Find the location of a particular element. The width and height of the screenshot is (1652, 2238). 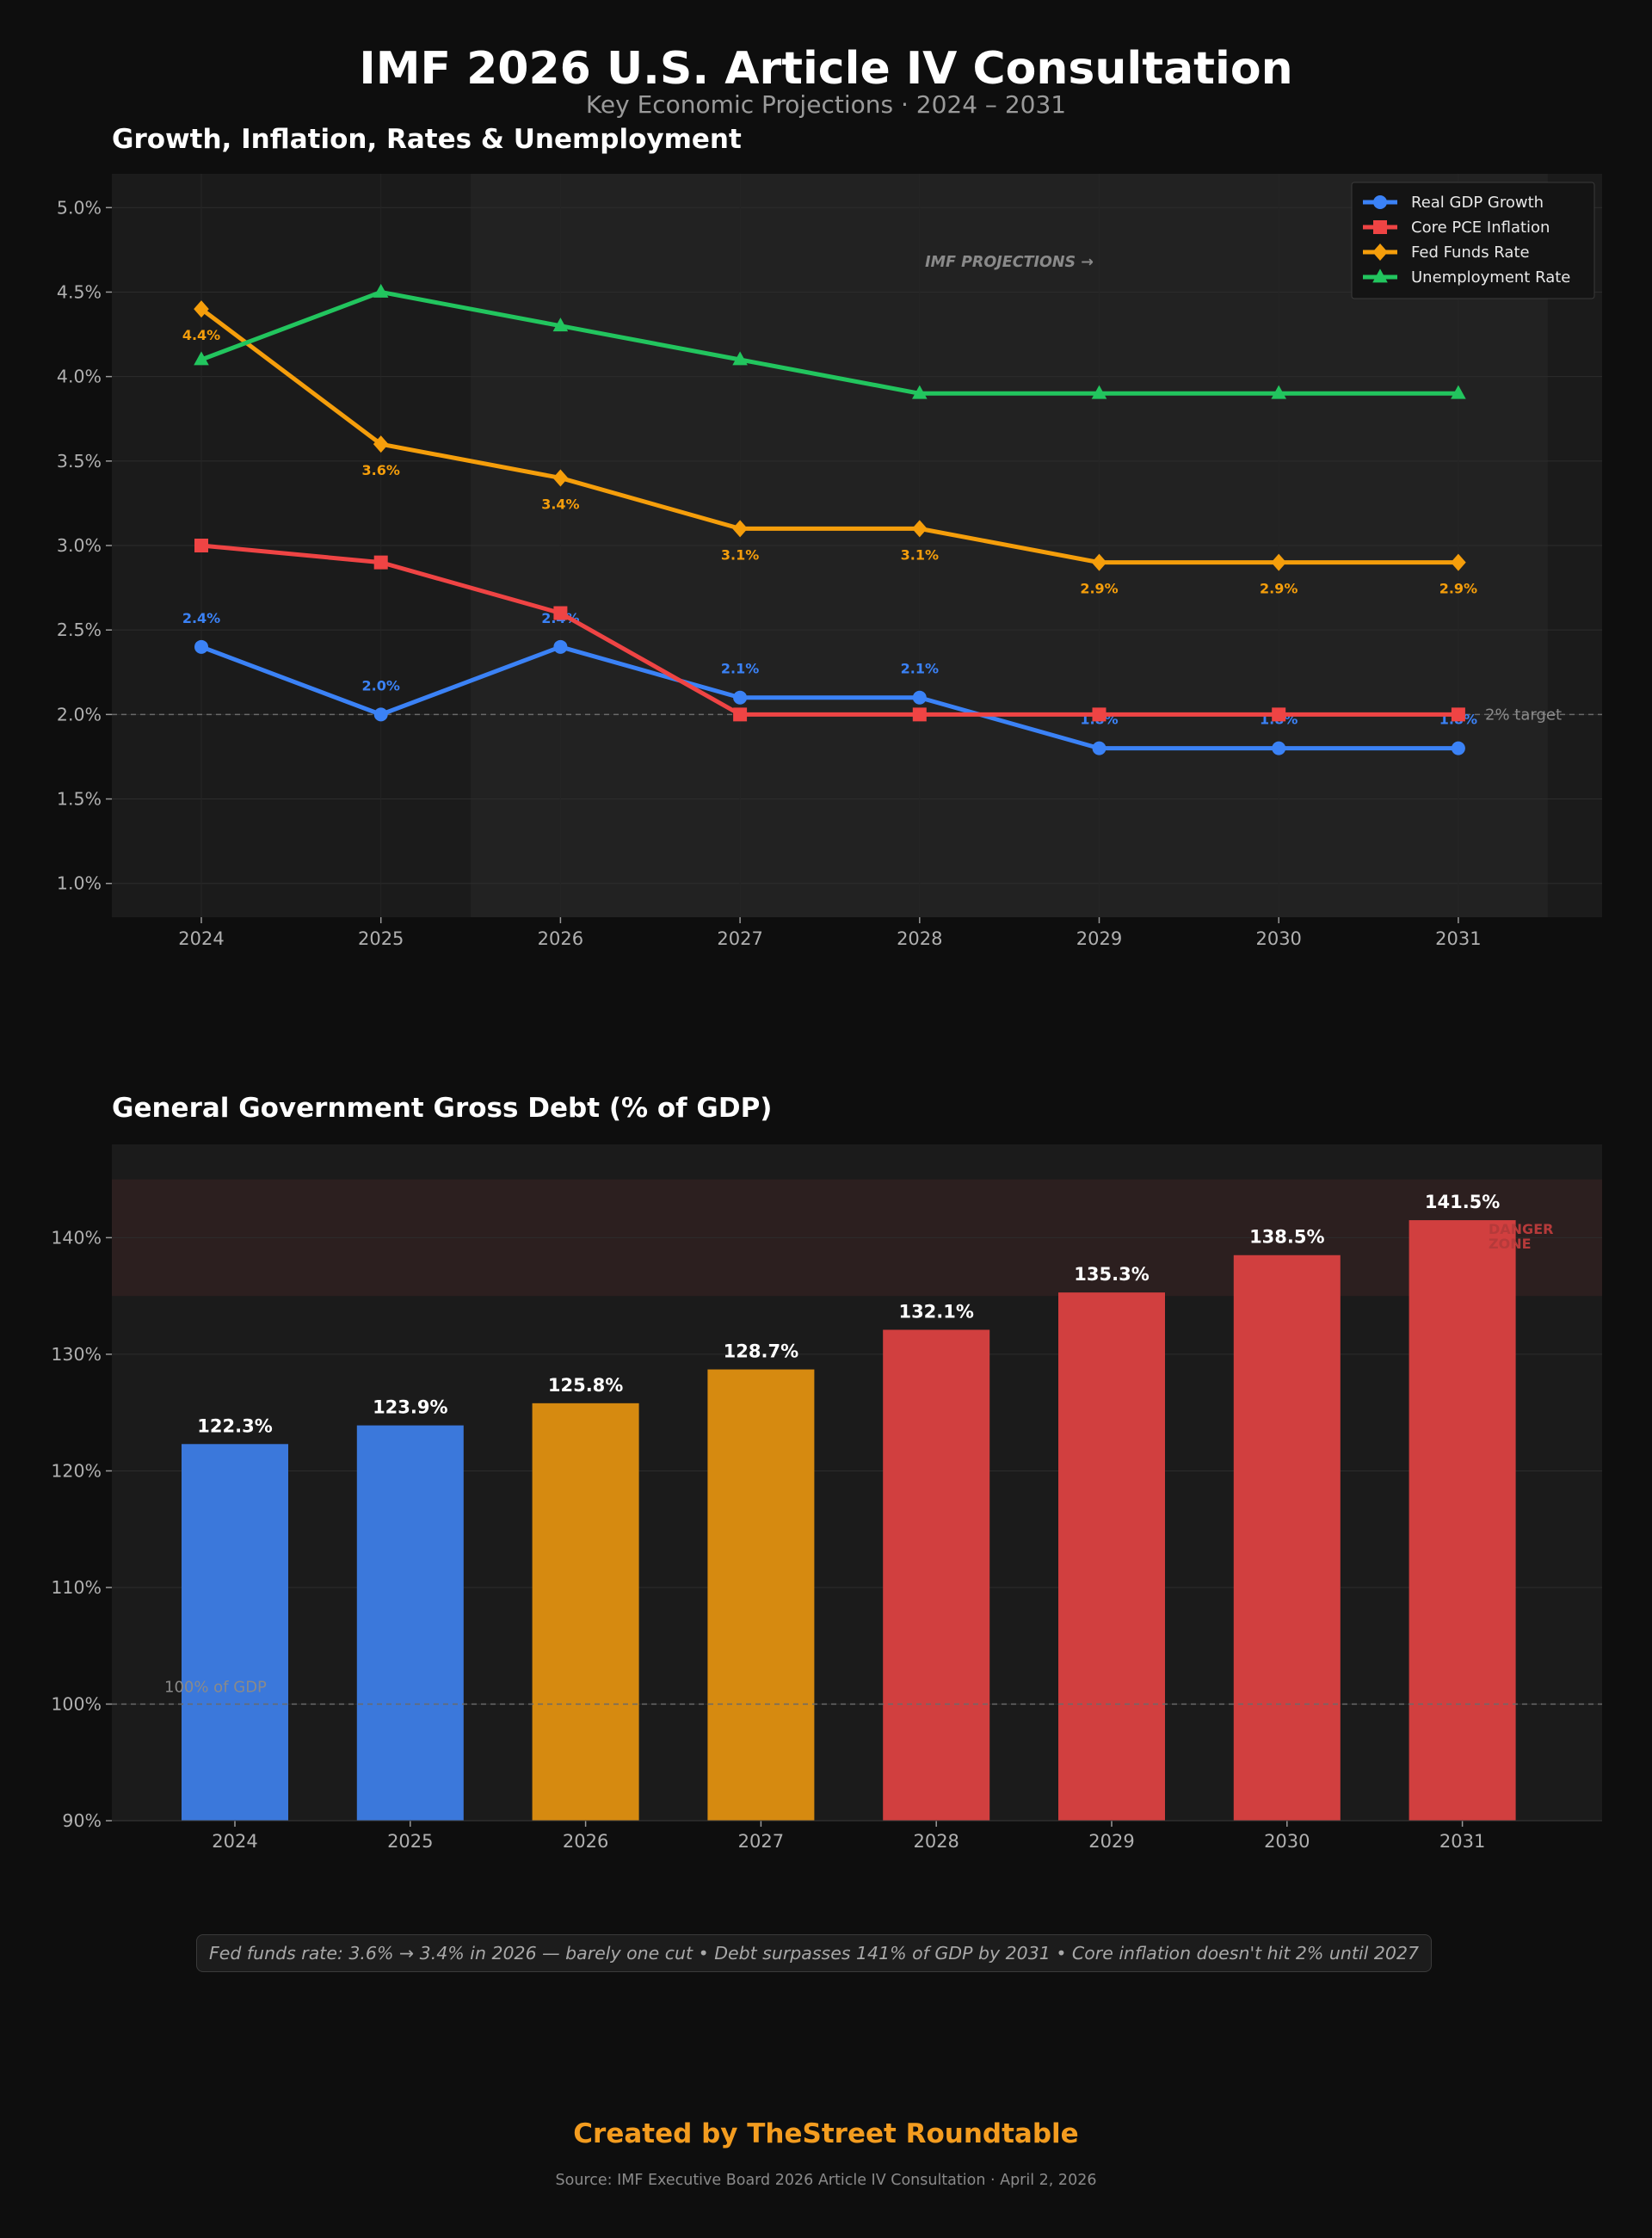

y-tick-label: 1.0% is located at coordinates (79, 883).